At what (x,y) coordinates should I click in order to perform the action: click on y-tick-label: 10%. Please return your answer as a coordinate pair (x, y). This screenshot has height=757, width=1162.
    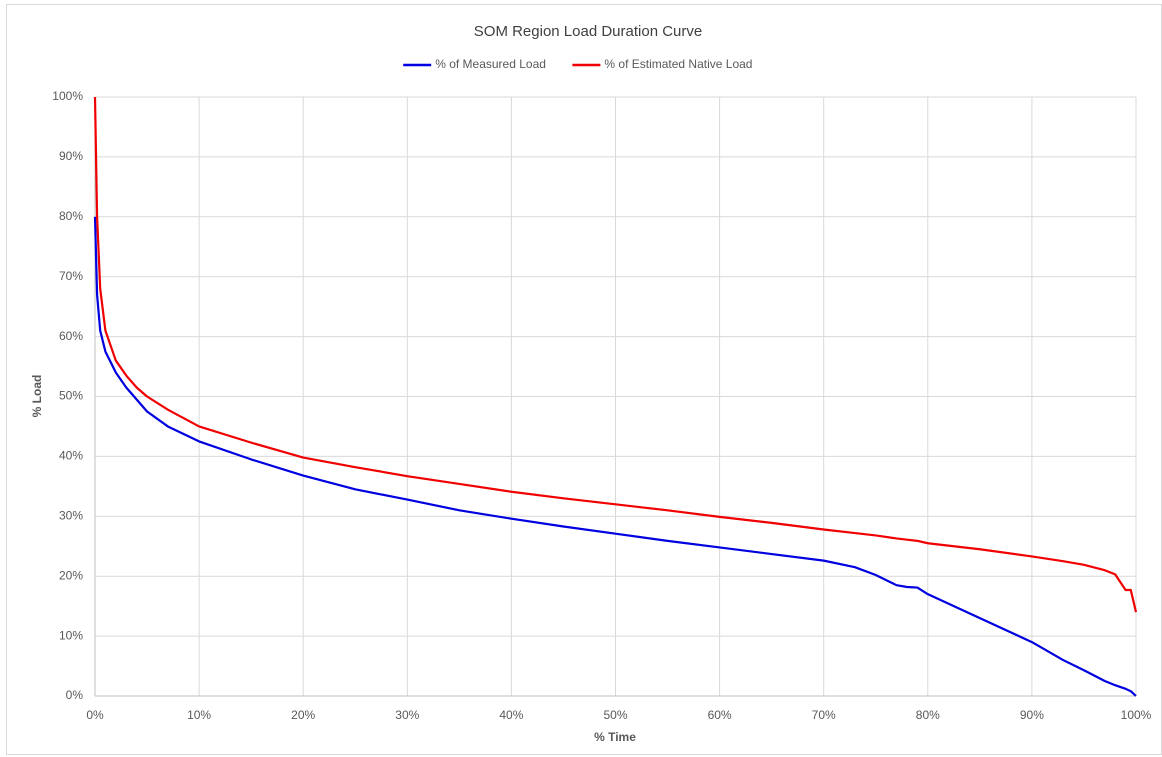
    Looking at the image, I should click on (71, 635).